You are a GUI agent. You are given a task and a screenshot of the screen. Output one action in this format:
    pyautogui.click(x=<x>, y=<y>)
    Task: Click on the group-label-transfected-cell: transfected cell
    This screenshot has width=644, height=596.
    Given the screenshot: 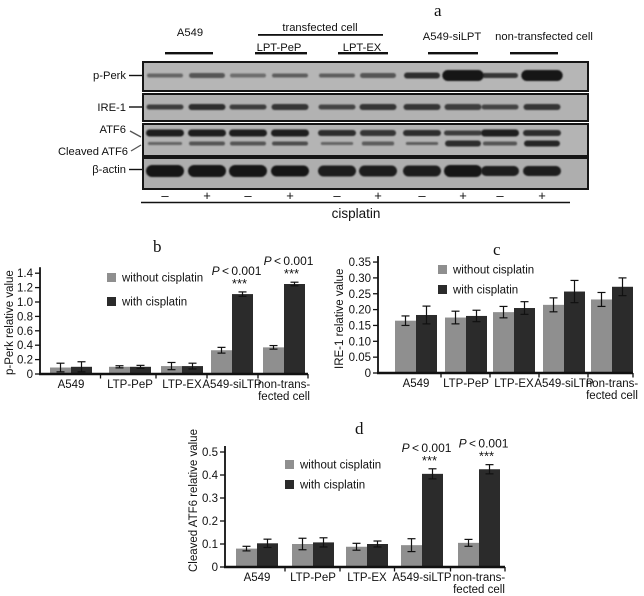 What is the action you would take?
    pyautogui.click(x=319, y=28)
    